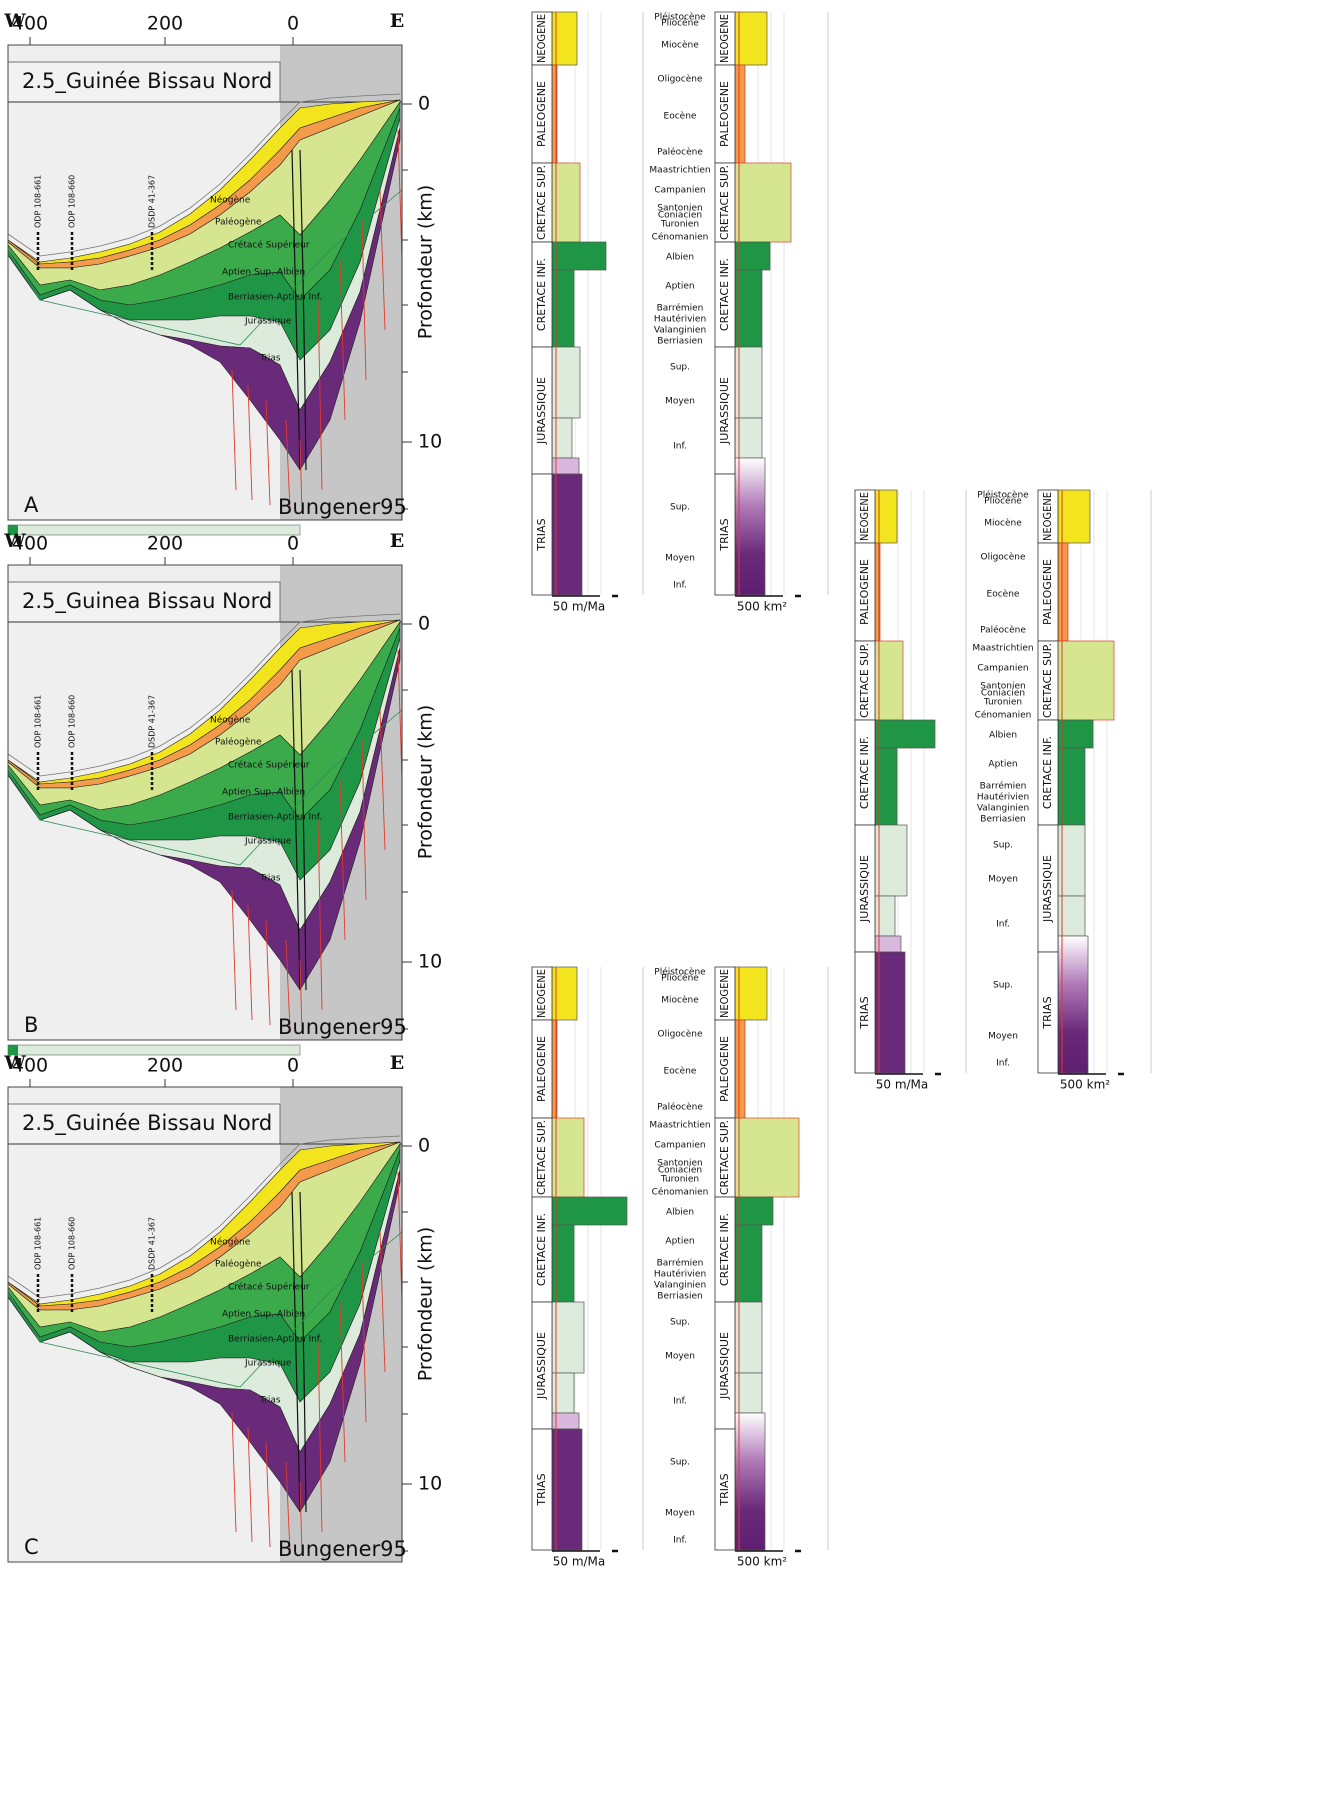 The height and width of the screenshot is (1820, 1328). I want to click on title-box, so click(144, 602).